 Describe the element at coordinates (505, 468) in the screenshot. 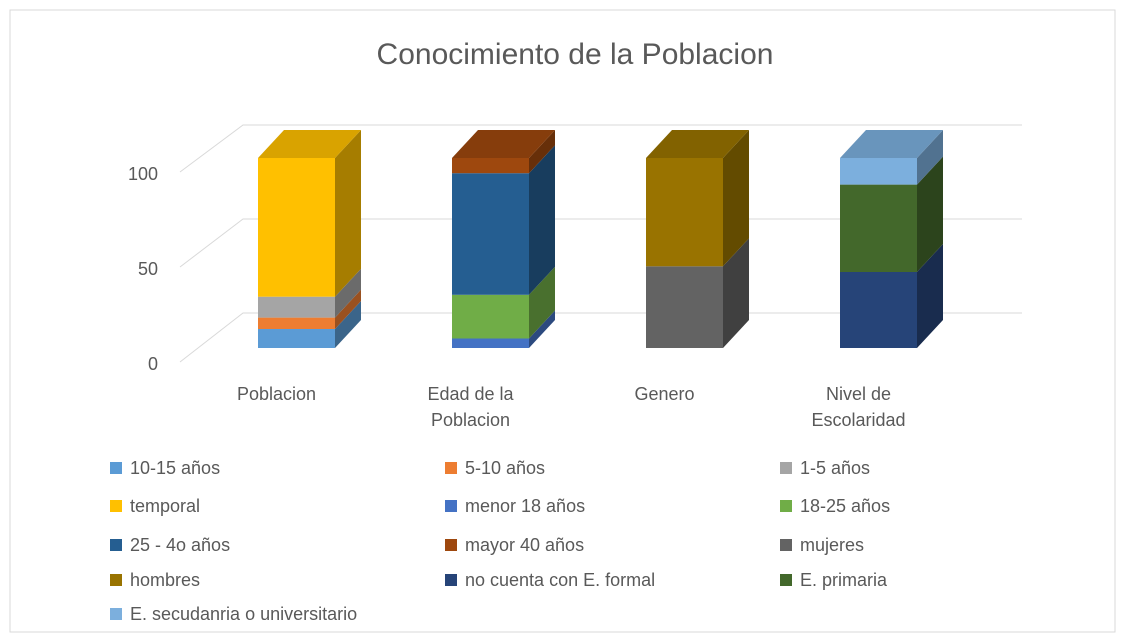

I see `legend-label: 5-10 años` at that location.